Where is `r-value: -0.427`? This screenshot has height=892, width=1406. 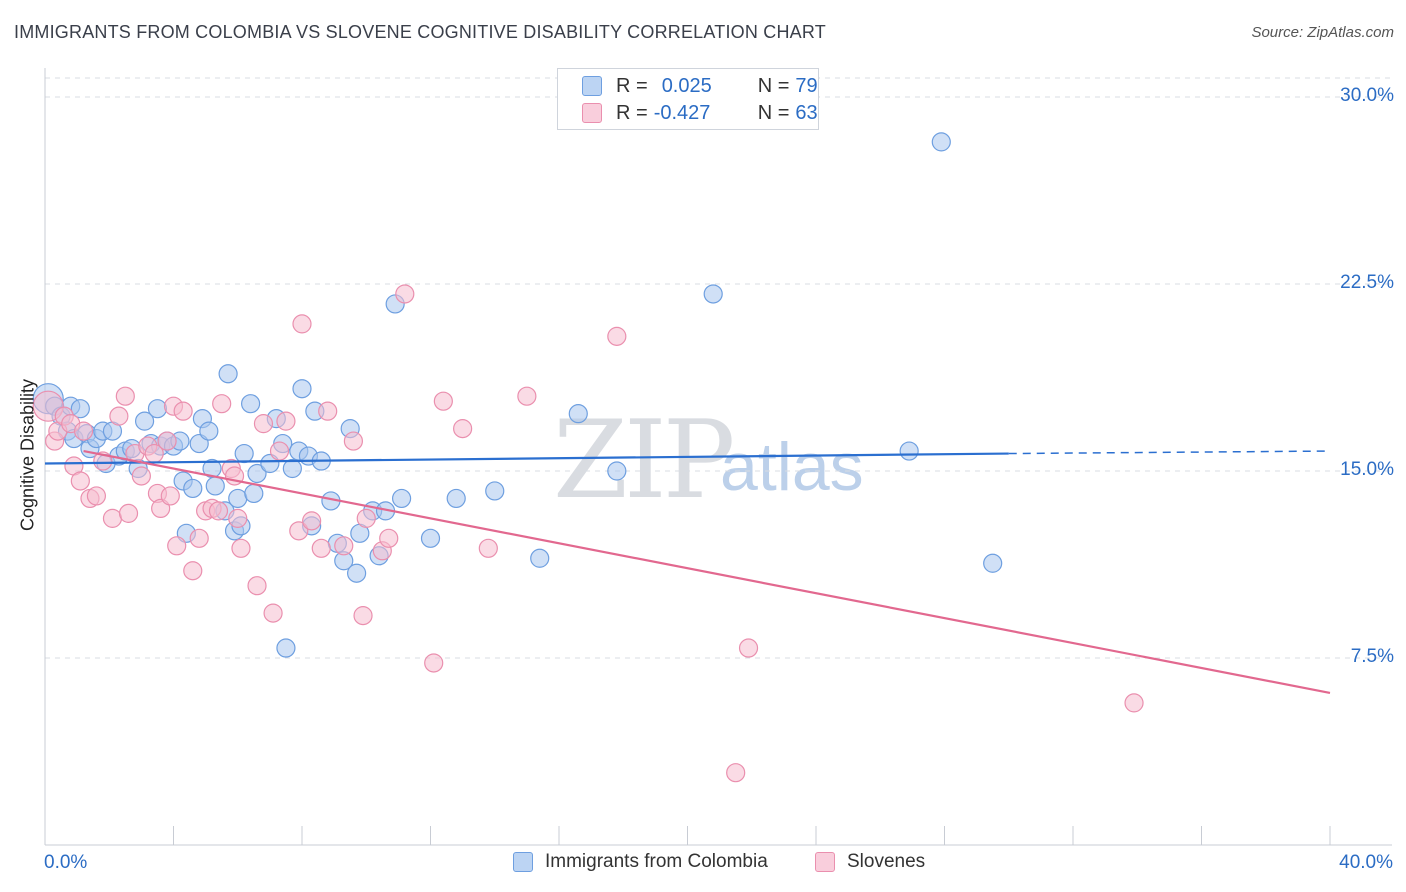 r-value: -0.427 is located at coordinates (682, 112).